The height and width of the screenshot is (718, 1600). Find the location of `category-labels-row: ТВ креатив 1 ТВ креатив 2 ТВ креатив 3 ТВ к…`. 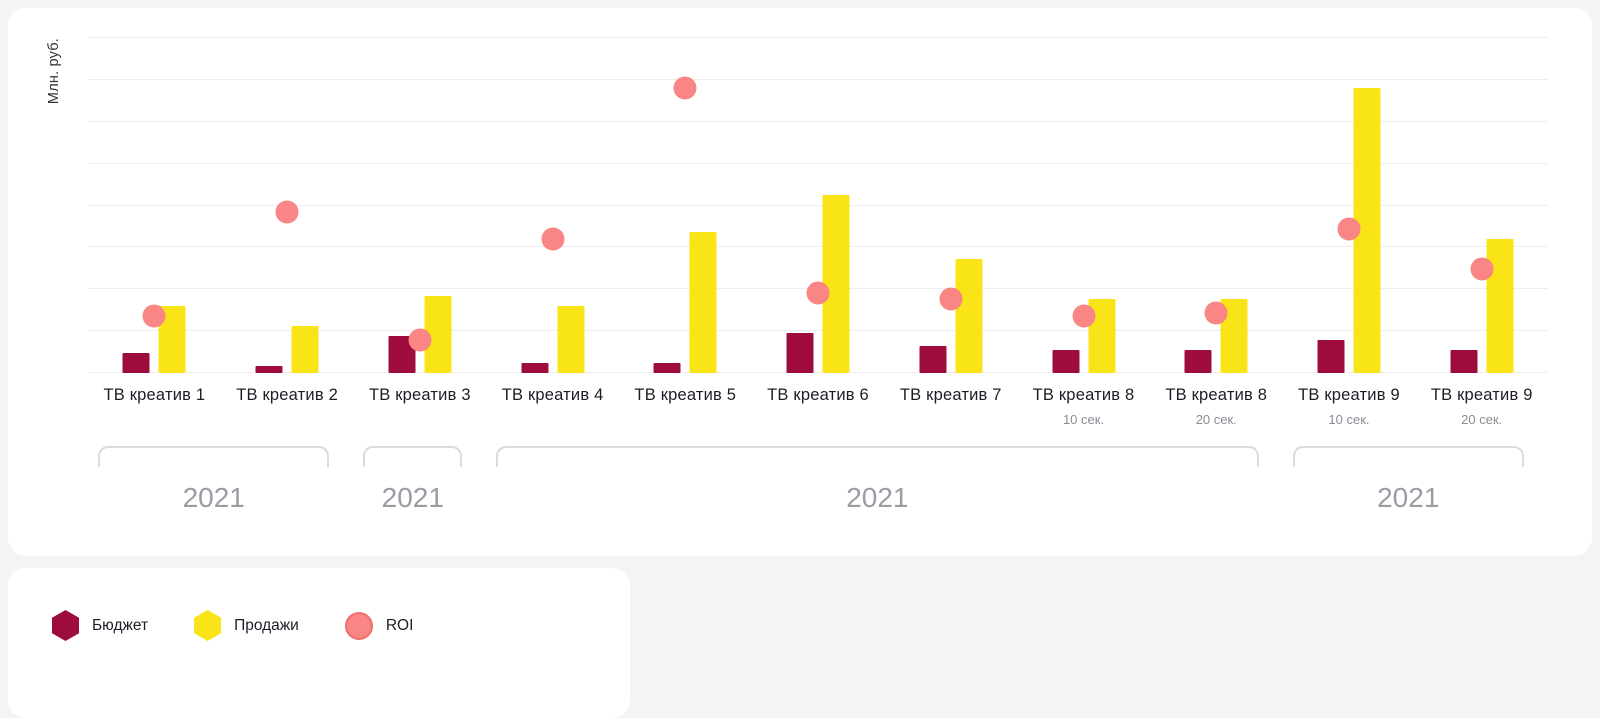

category-labels-row: ТВ креатив 1 ТВ креатив 2 ТВ креатив 3 ТВ к… is located at coordinates (818, 406).